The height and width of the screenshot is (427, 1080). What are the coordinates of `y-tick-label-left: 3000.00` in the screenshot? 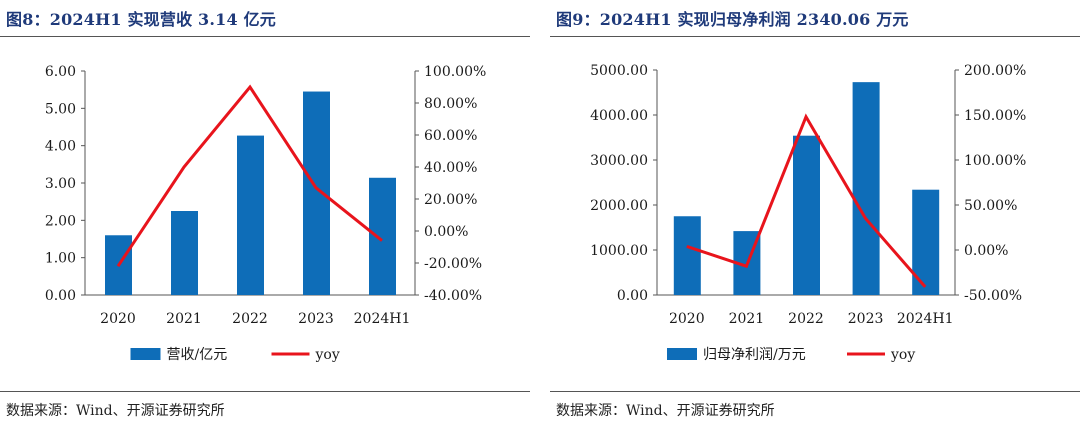 It's located at (619, 161).